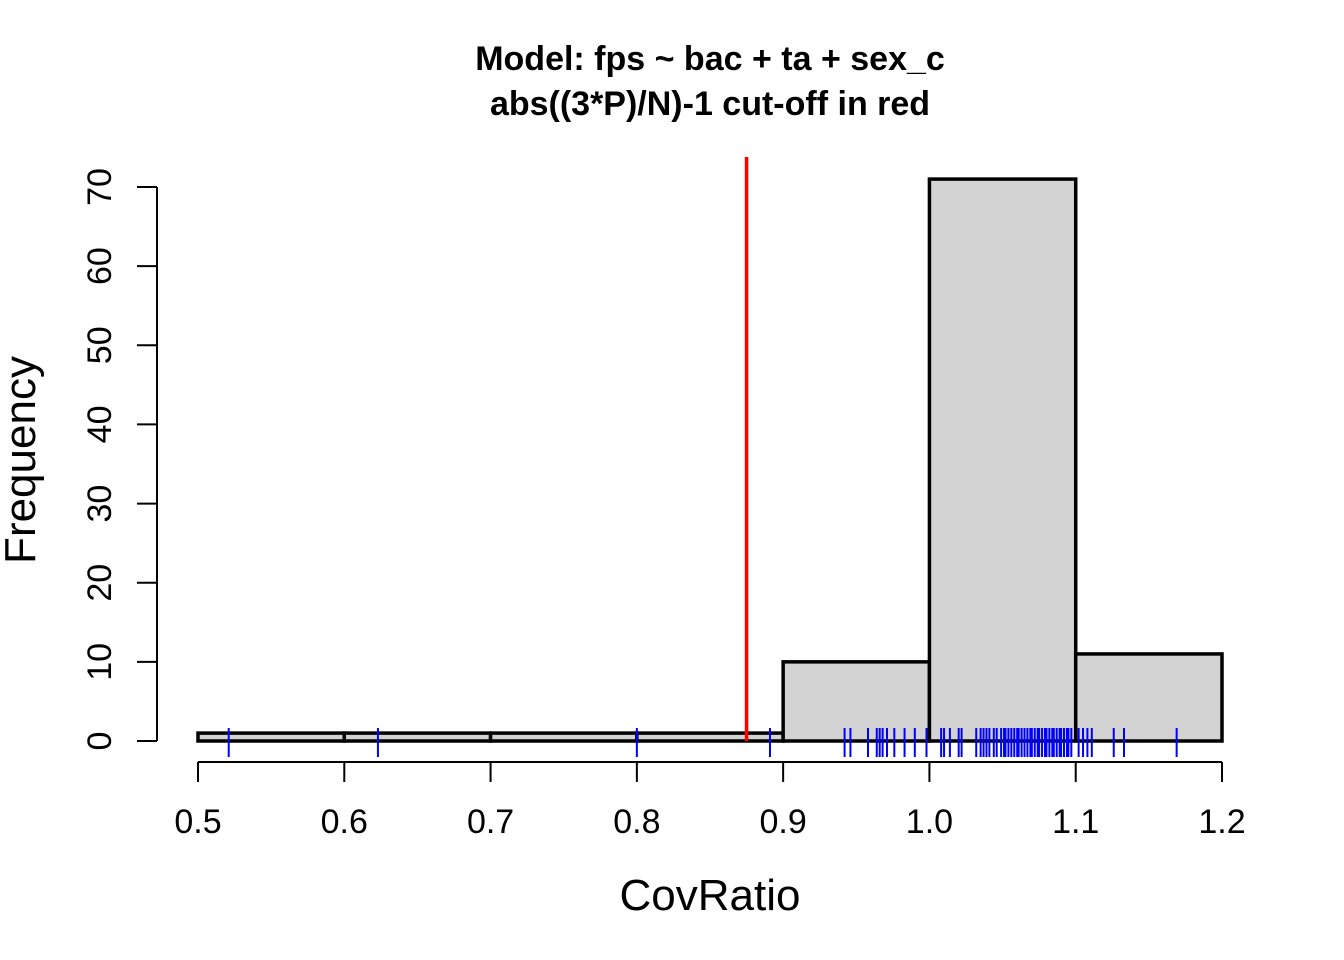 The height and width of the screenshot is (960, 1344). Describe the element at coordinates (710, 59) in the screenshot. I see `chart-title: Model: fps ~ bac + ta + sex_c` at that location.